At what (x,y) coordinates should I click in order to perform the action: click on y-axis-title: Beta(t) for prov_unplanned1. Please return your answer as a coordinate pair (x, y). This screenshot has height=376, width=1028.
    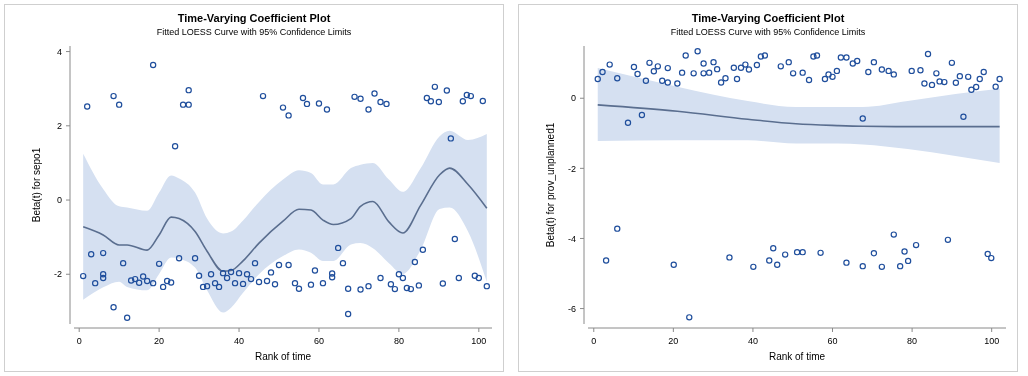
    Looking at the image, I should click on (550, 185).